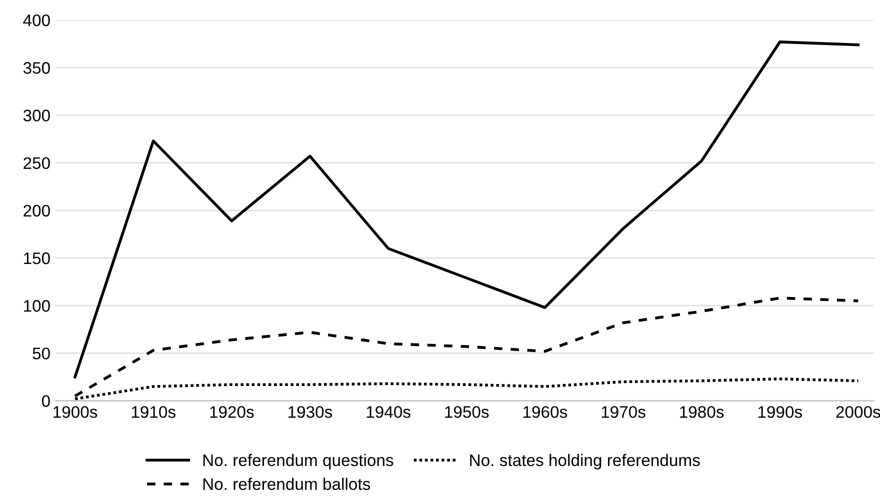 The image size is (880, 501). What do you see at coordinates (36, 20) in the screenshot?
I see `y-tick-label: 400` at bounding box center [36, 20].